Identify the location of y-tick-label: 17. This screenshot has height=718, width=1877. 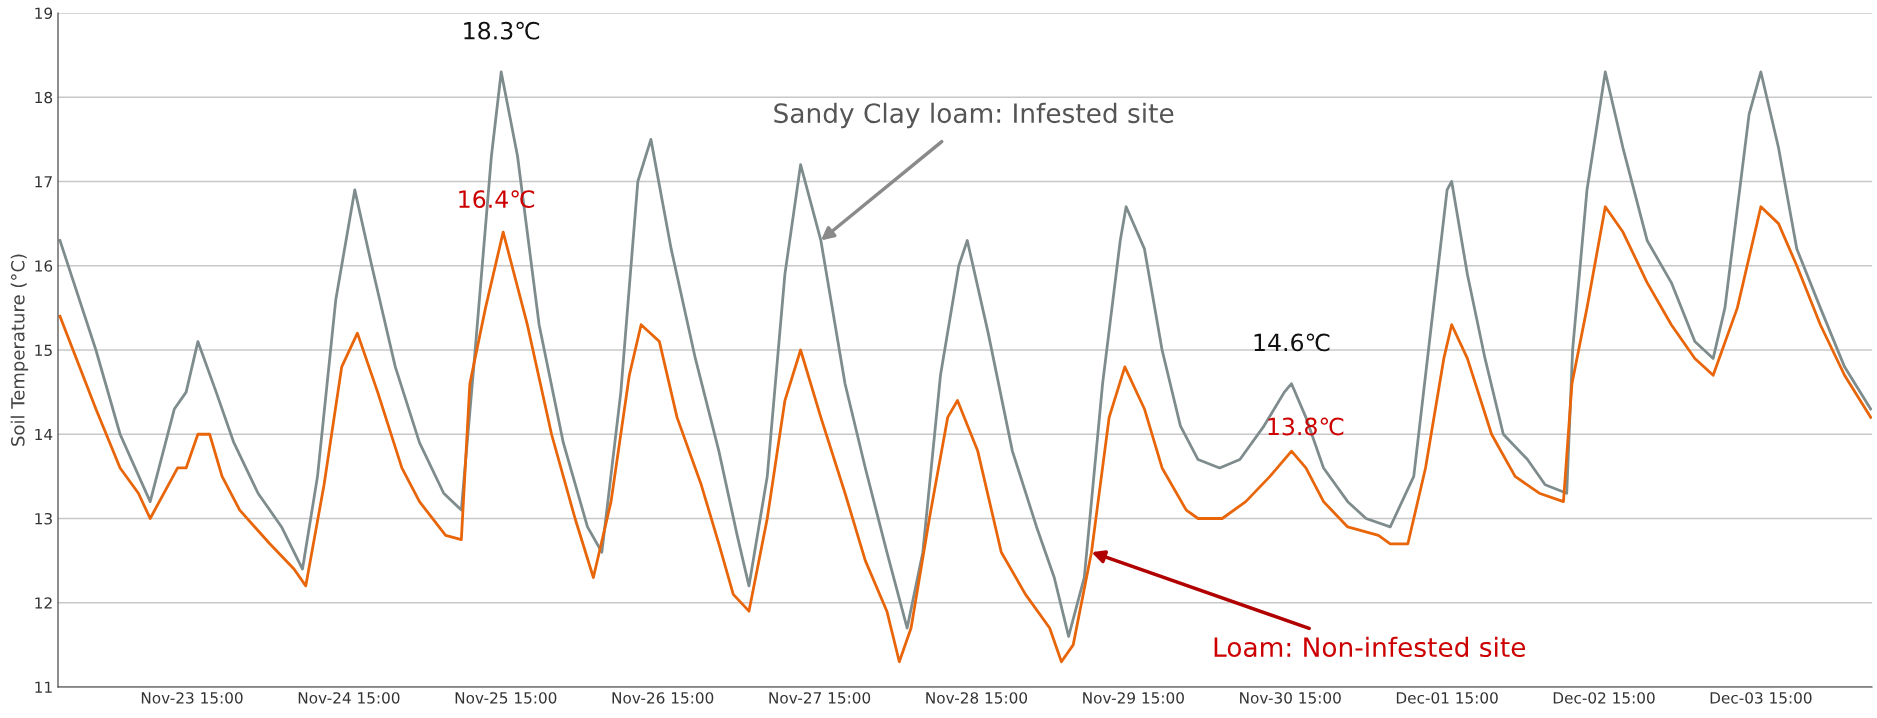
(43, 182).